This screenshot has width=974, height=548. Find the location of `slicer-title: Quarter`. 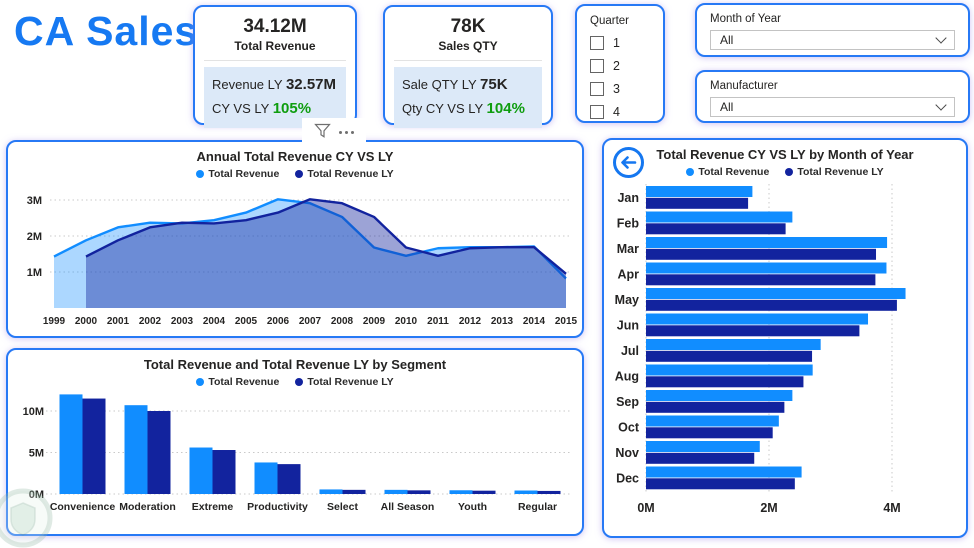

slicer-title: Quarter is located at coordinates (609, 21).